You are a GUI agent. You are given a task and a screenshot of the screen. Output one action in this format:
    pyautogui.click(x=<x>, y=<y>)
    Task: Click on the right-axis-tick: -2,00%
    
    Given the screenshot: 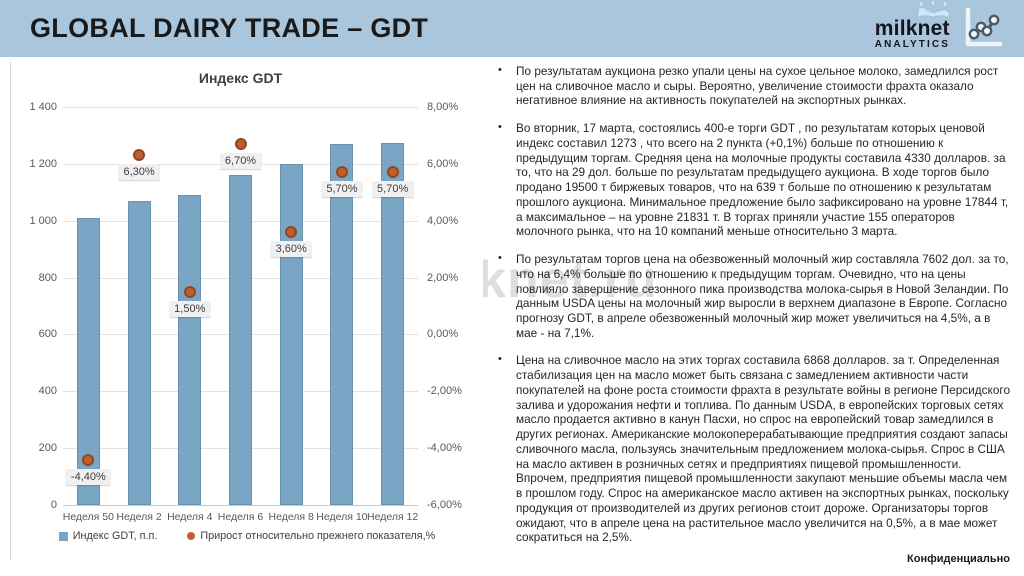 What is the action you would take?
    pyautogui.click(x=444, y=391)
    